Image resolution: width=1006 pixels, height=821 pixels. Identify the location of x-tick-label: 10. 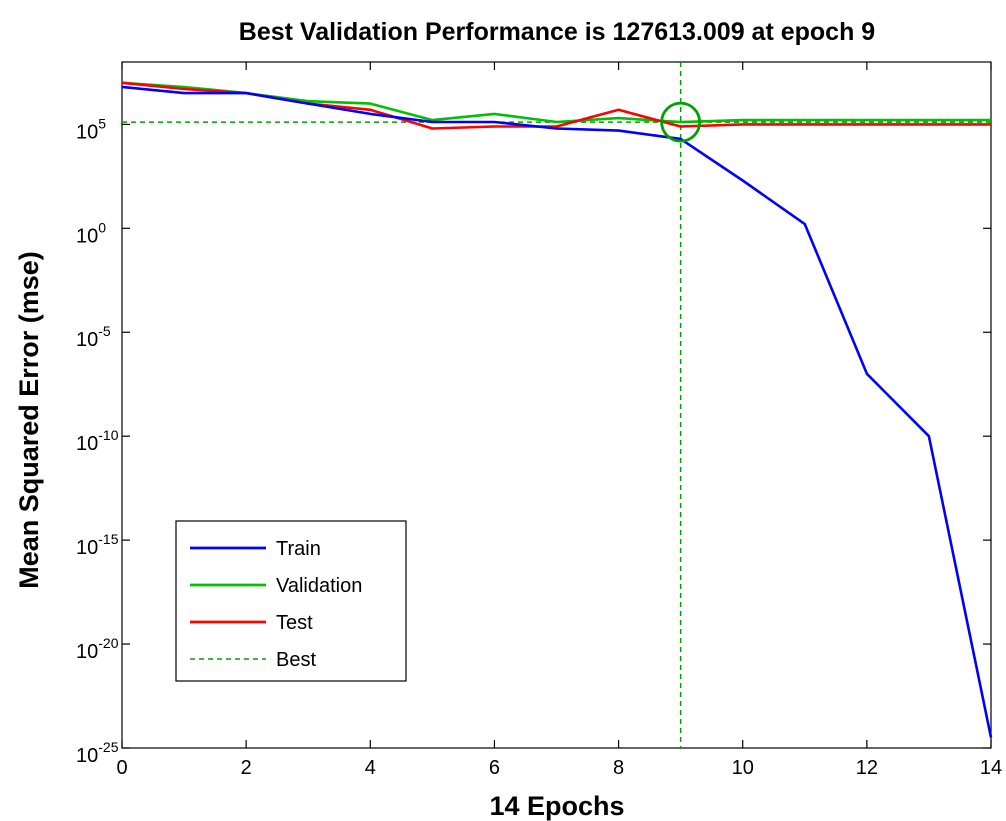
(743, 768).